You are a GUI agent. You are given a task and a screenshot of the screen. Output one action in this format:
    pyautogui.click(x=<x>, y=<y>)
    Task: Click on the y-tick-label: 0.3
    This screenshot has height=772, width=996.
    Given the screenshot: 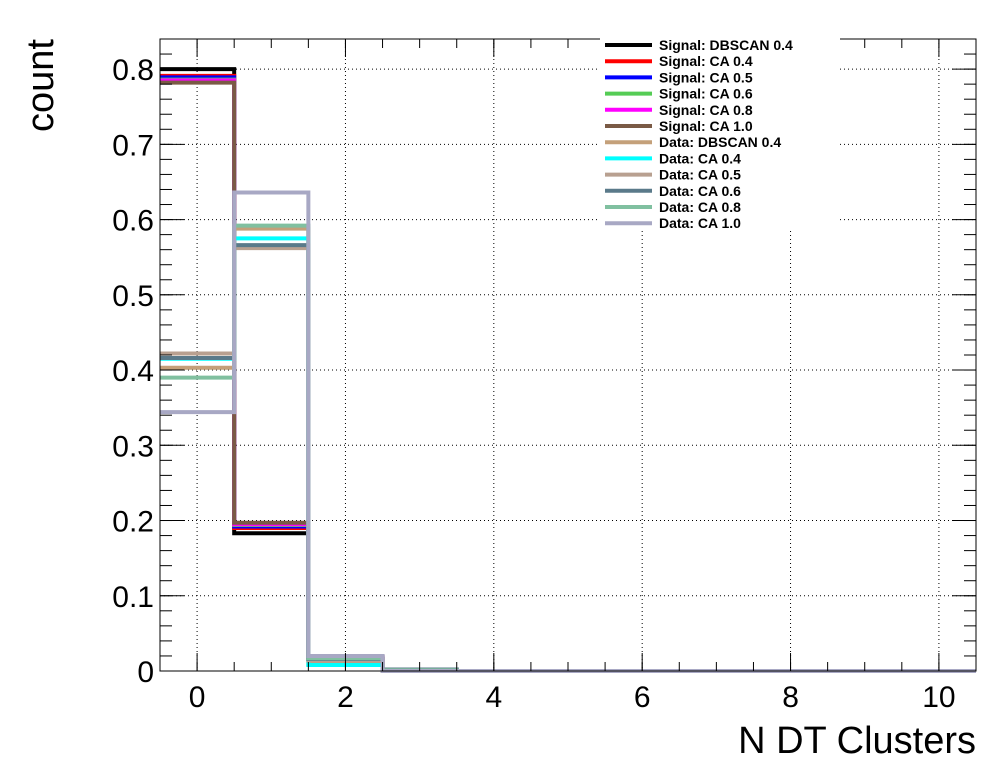 What is the action you would take?
    pyautogui.click(x=133, y=446)
    